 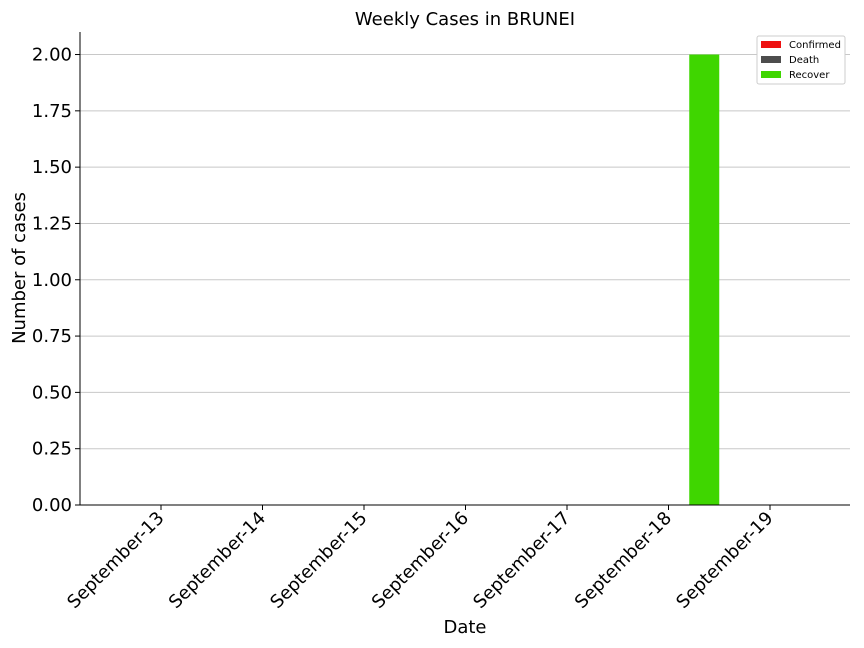 I want to click on x-tick-label: September-17, so click(x=521, y=560).